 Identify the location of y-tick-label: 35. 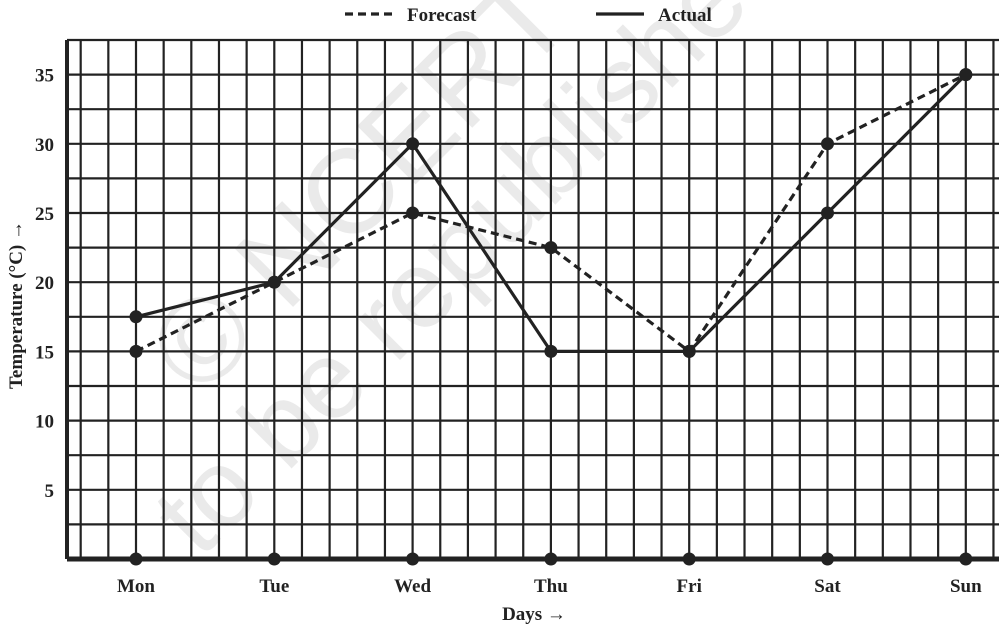
(44, 76).